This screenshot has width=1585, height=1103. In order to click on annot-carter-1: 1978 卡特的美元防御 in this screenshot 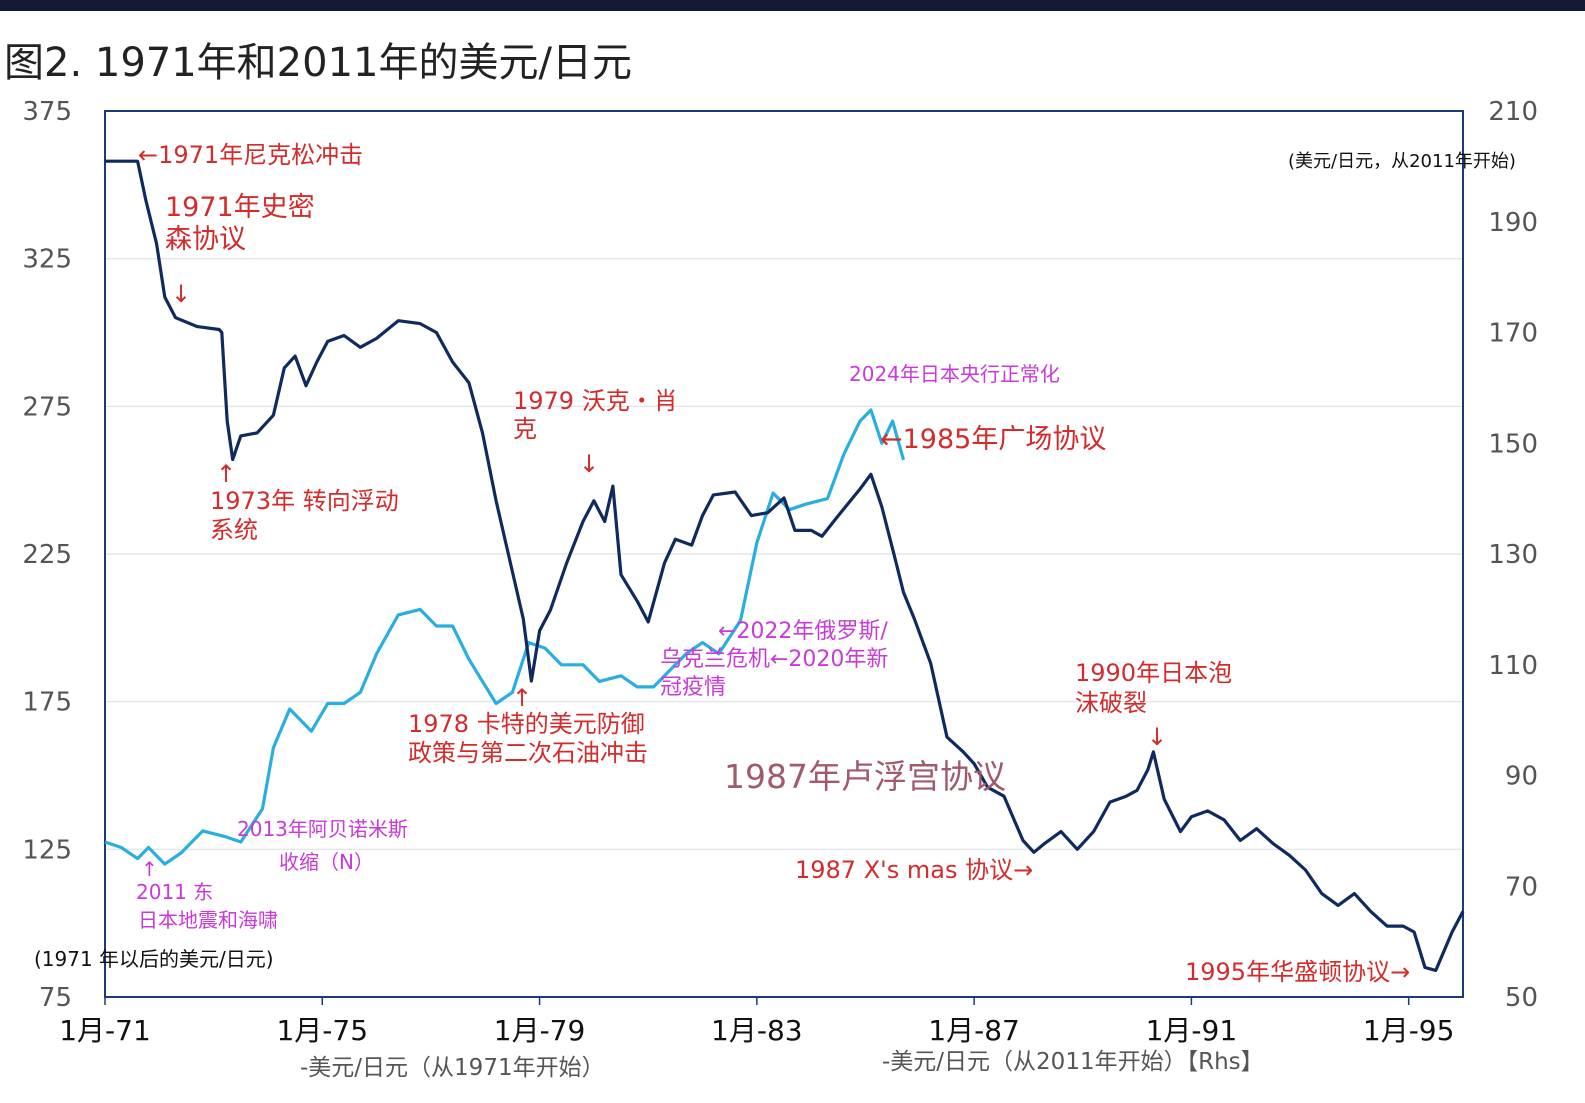, I will do `click(526, 724)`.